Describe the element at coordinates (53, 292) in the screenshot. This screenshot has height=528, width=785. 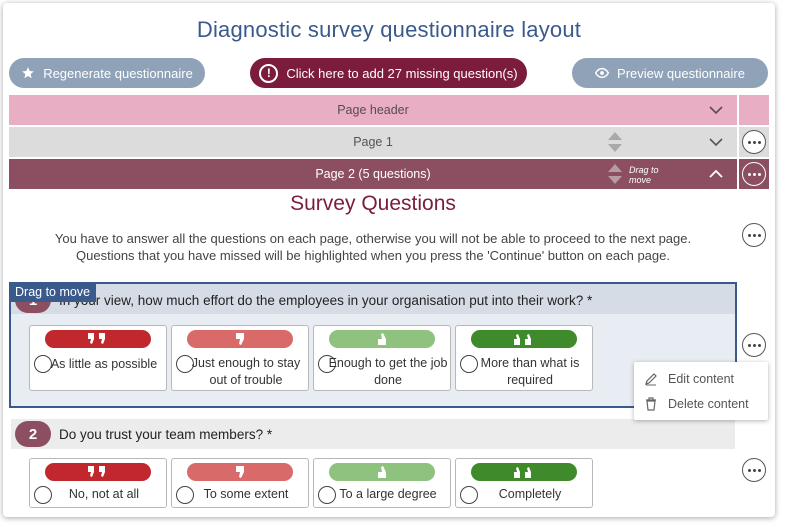
I see `drag-to-move-tag: Drag to move` at that location.